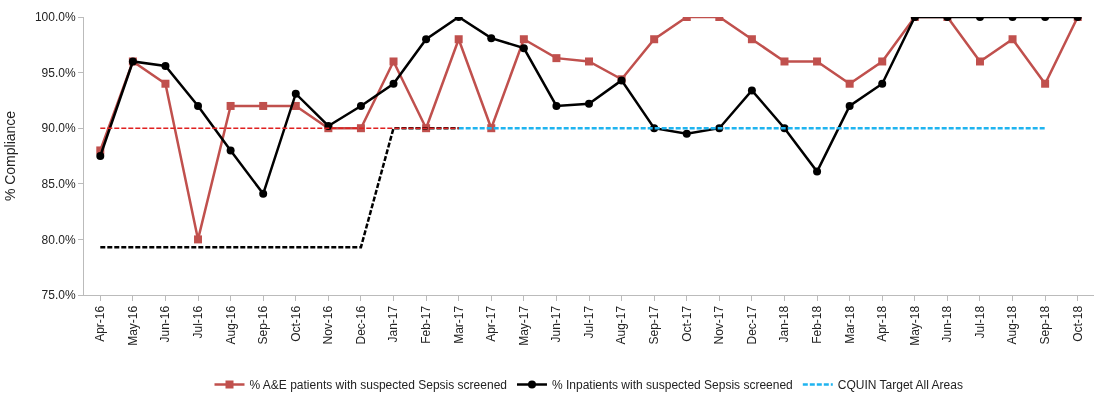 This screenshot has height=409, width=1104. What do you see at coordinates (263, 325) in the screenshot?
I see `x-tick-label: Sep-16` at bounding box center [263, 325].